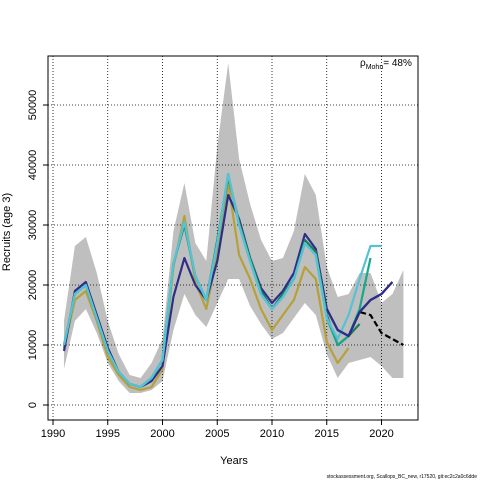 The image size is (480, 480). I want to click on rho-subscript: Mohn, so click(375, 67).